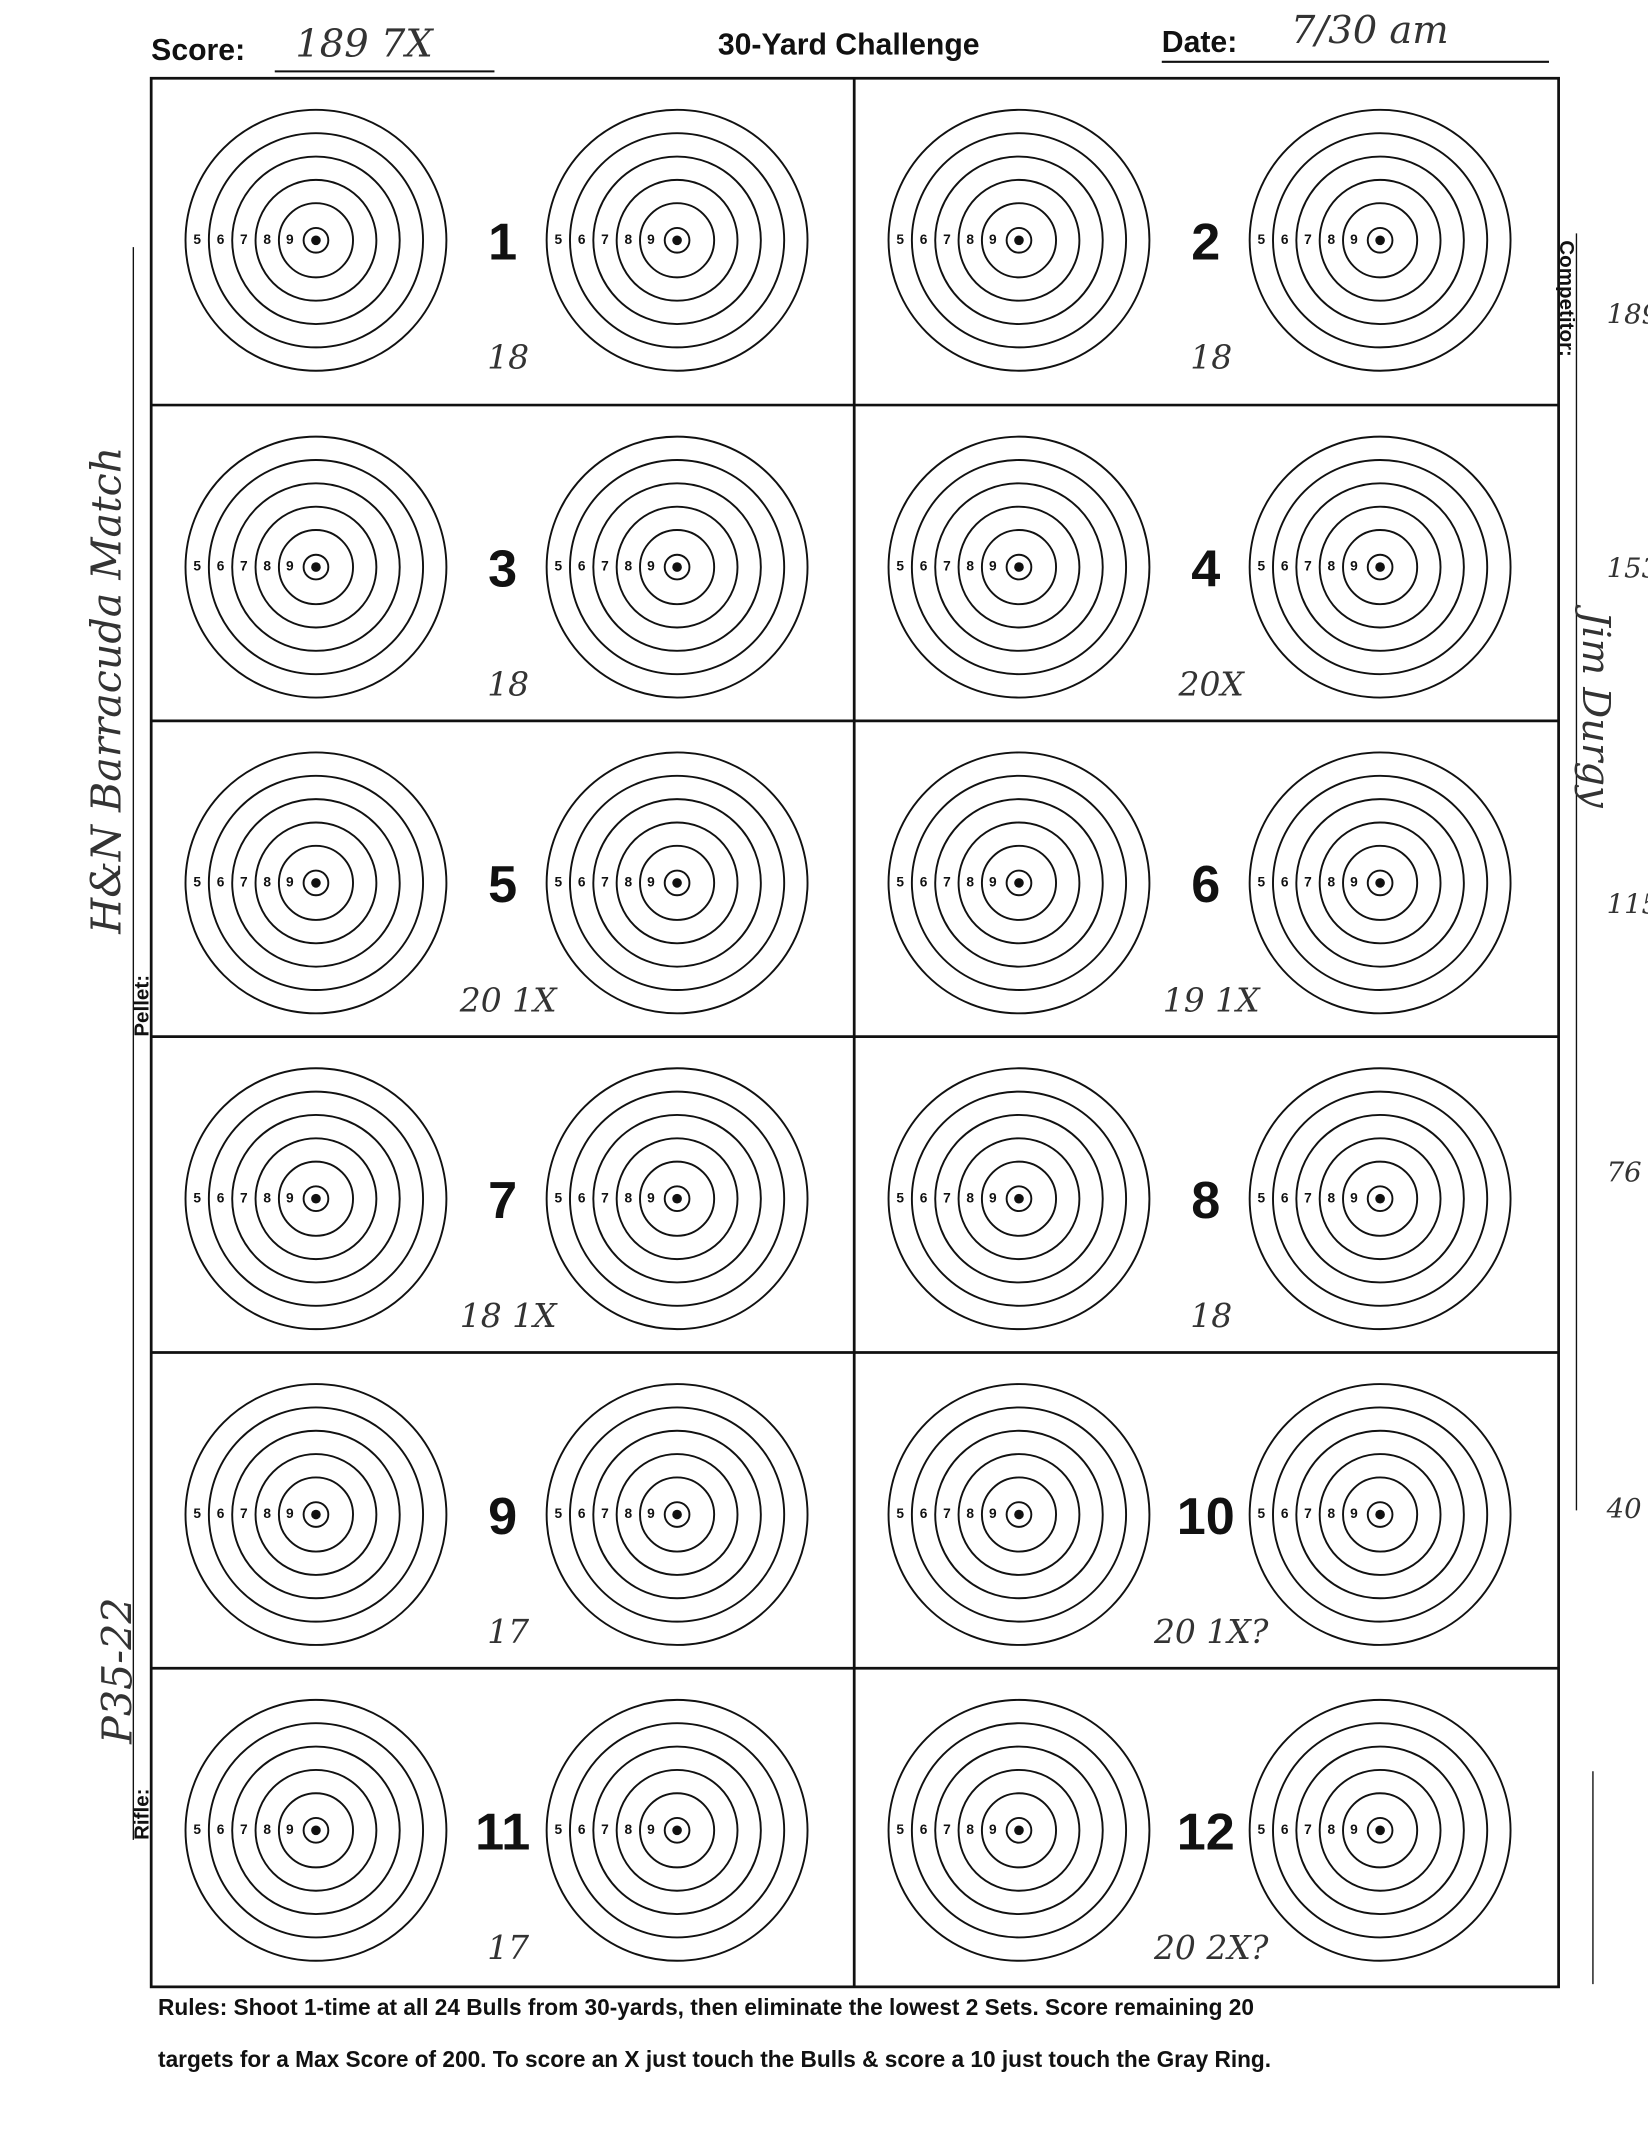 This screenshot has height=2153, width=1648. Describe the element at coordinates (502, 1201) in the screenshot. I see `set-number: 7` at that location.